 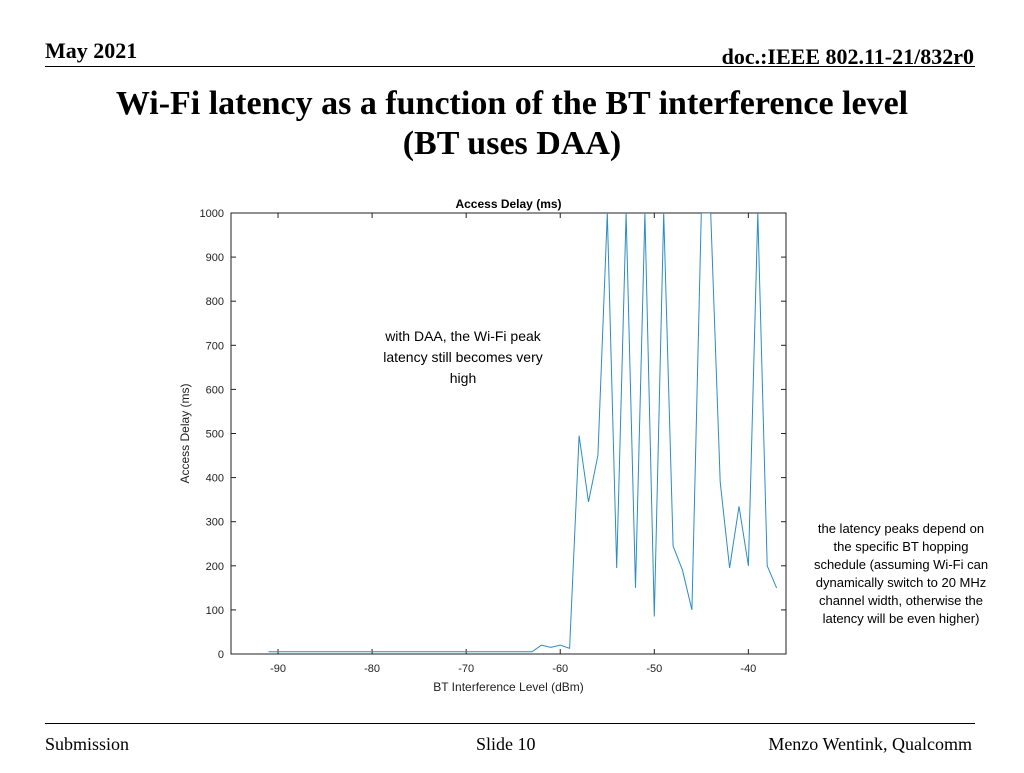 I want to click on footer-submission: Submission, so click(x=87, y=744).